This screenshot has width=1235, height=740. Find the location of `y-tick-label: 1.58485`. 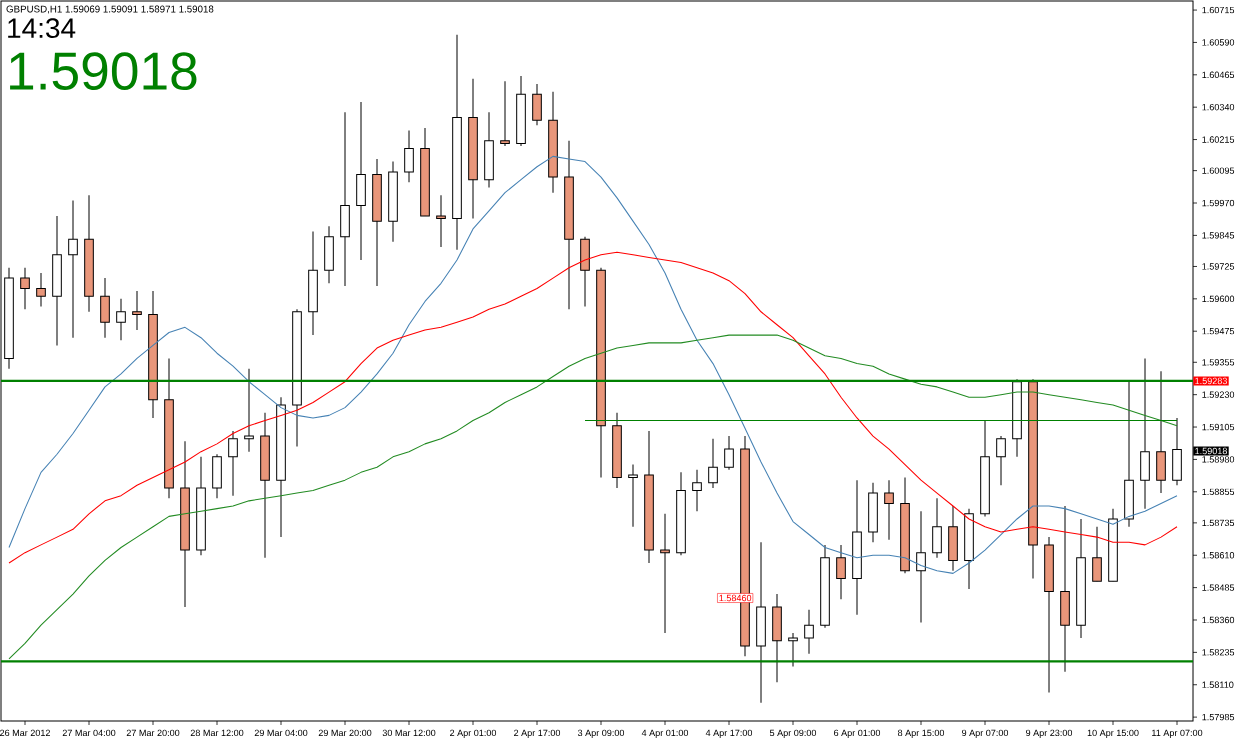

y-tick-label: 1.58485 is located at coordinates (1218, 587).